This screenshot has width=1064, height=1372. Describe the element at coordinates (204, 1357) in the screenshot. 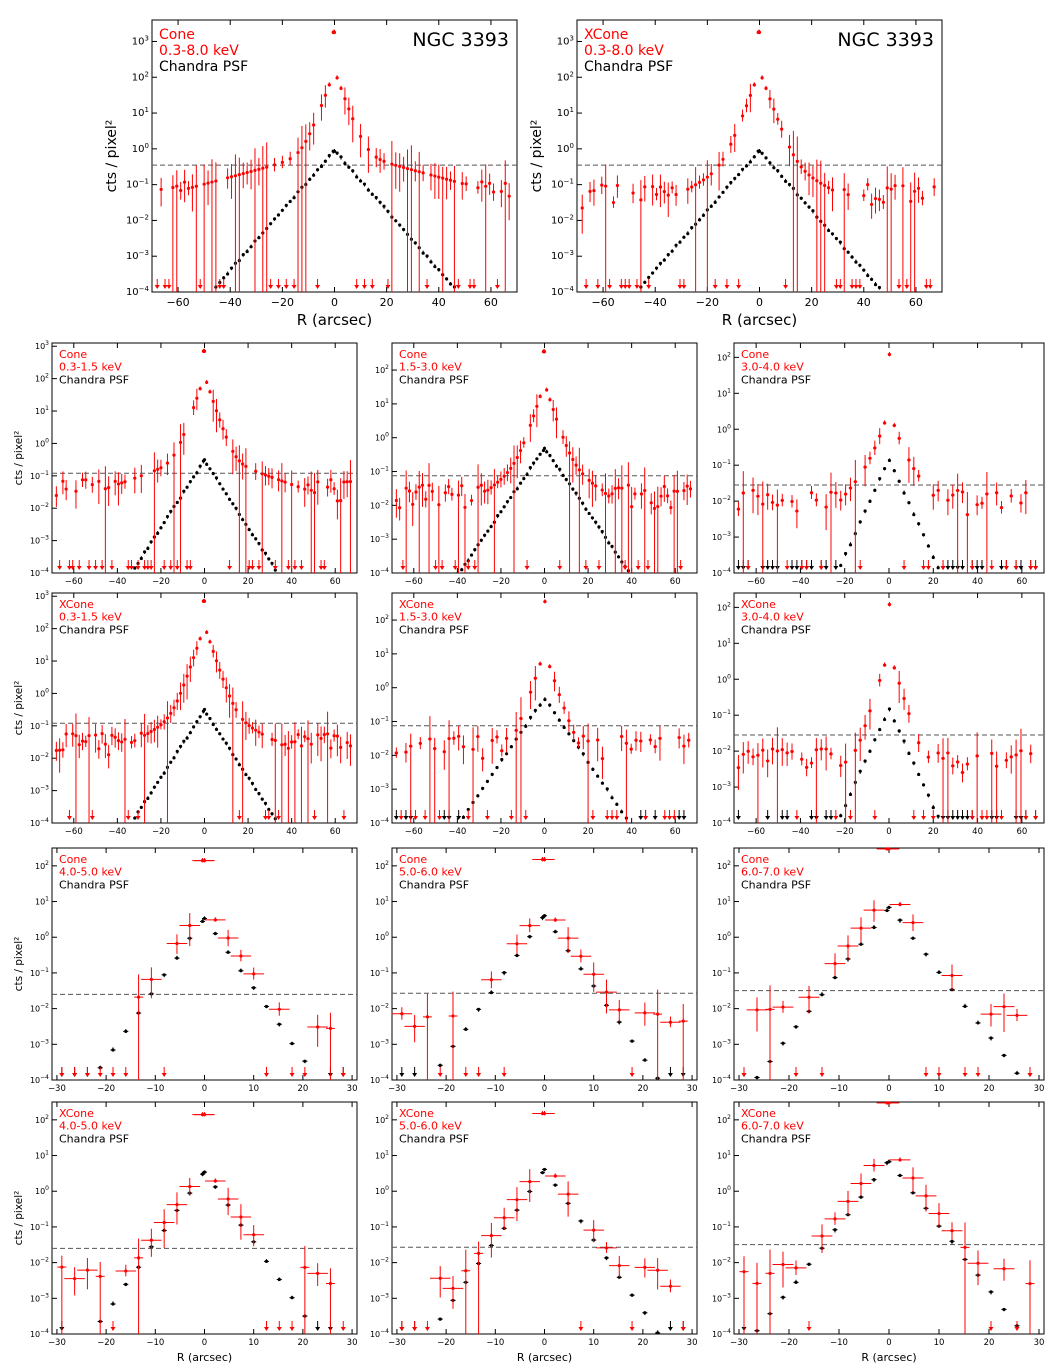

I see `x-axis-label: R (arcsec)` at that location.